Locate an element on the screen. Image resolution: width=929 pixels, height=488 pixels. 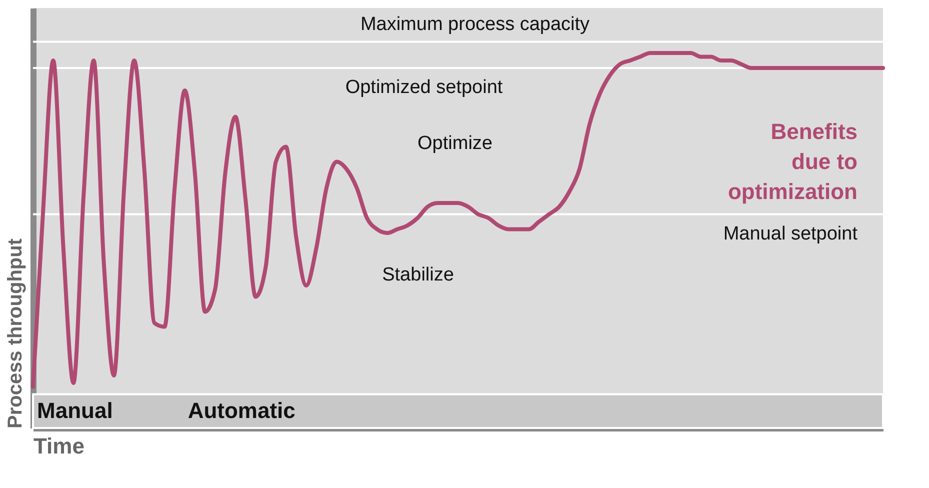
x-axis-title: Time is located at coordinates (59, 446).